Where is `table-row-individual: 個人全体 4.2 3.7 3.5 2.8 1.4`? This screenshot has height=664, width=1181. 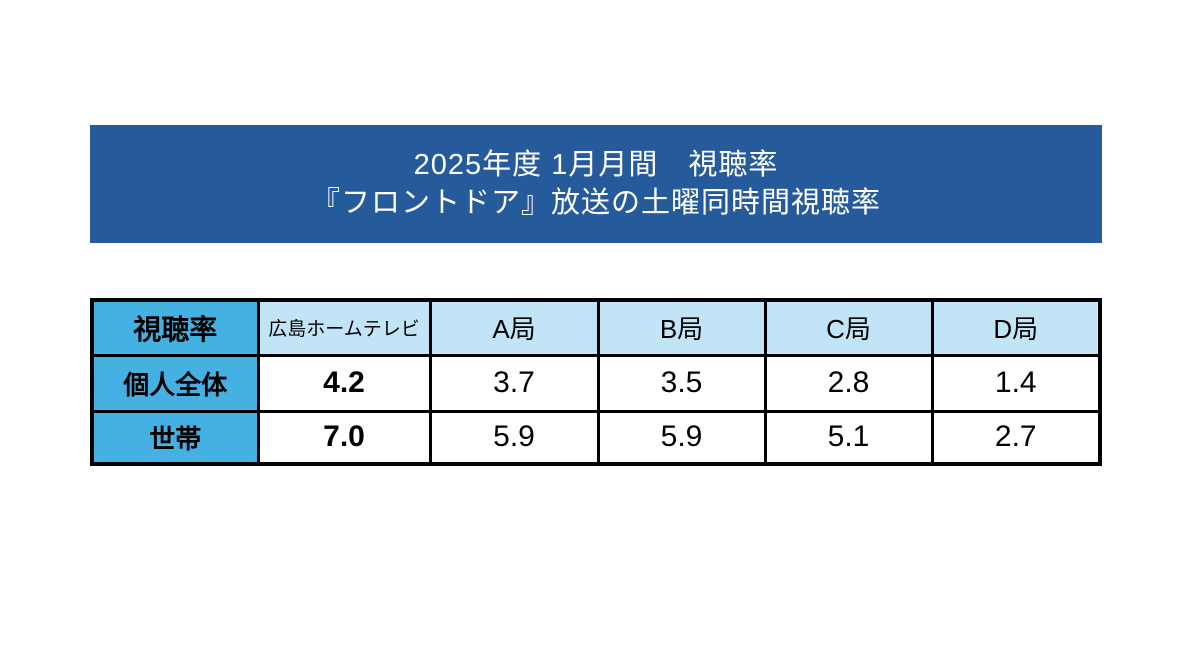 table-row-individual: 個人全体 4.2 3.7 3.5 2.8 1.4 is located at coordinates (596, 383).